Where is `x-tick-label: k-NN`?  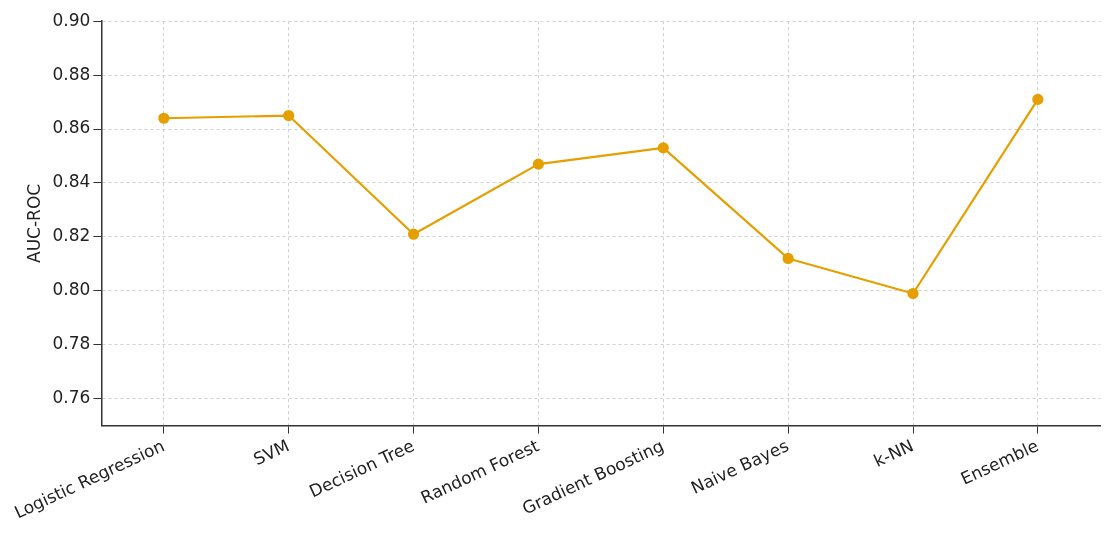
x-tick-label: k-NN is located at coordinates (893, 453).